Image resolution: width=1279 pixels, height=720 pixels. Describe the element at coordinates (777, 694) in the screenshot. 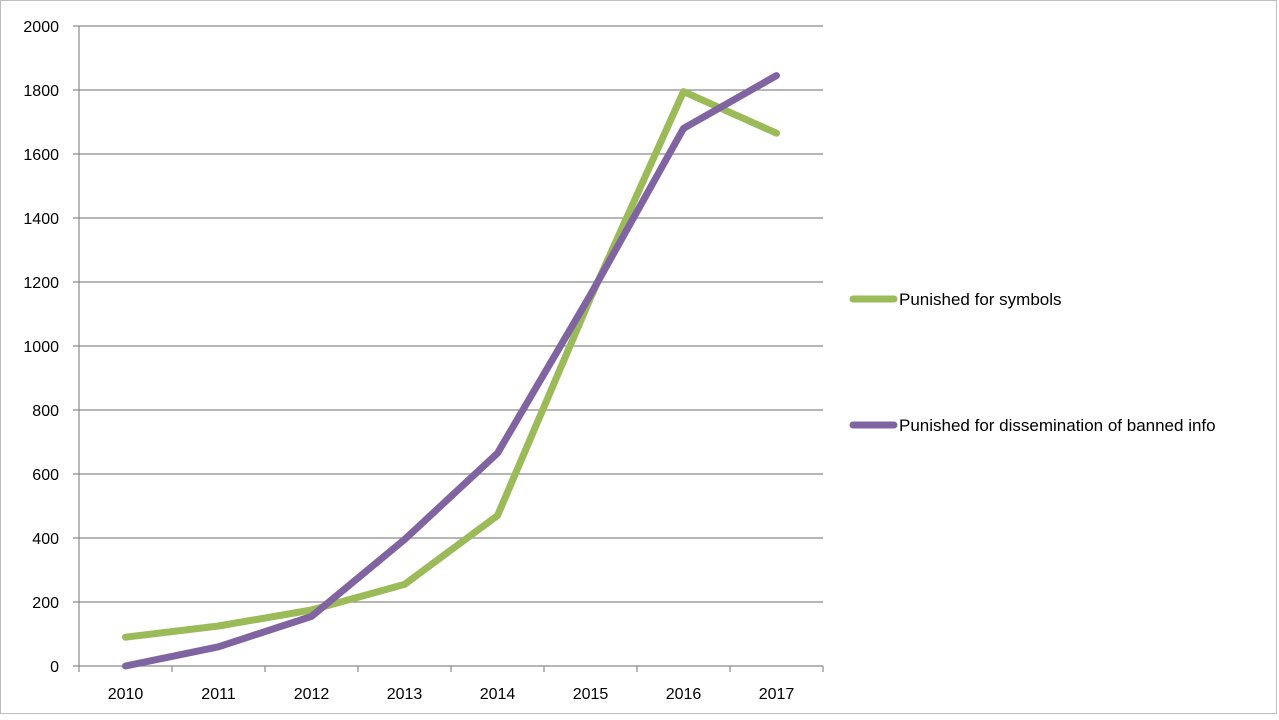

I see `x-tick-label: 2017` at that location.